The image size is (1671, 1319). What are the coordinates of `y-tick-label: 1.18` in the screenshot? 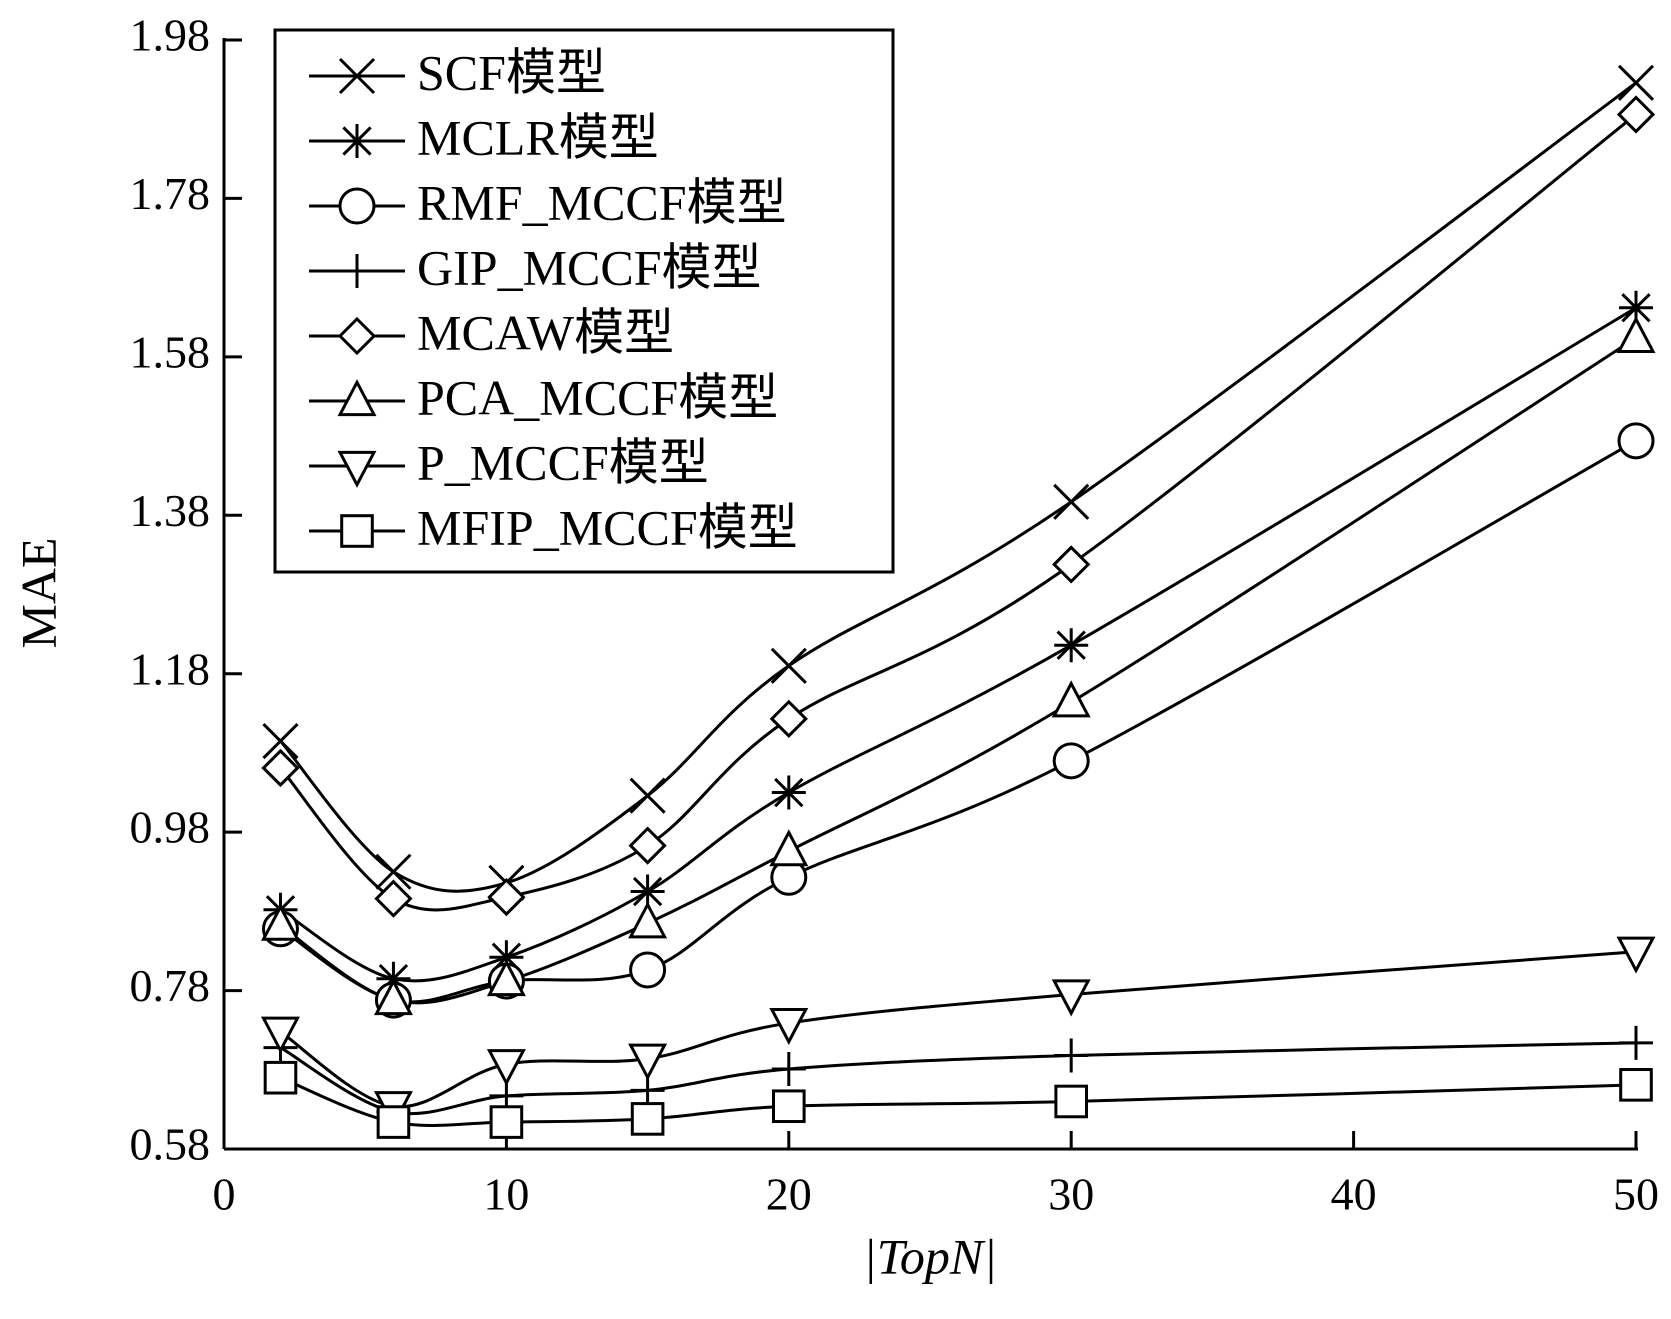 It's located at (170, 668).